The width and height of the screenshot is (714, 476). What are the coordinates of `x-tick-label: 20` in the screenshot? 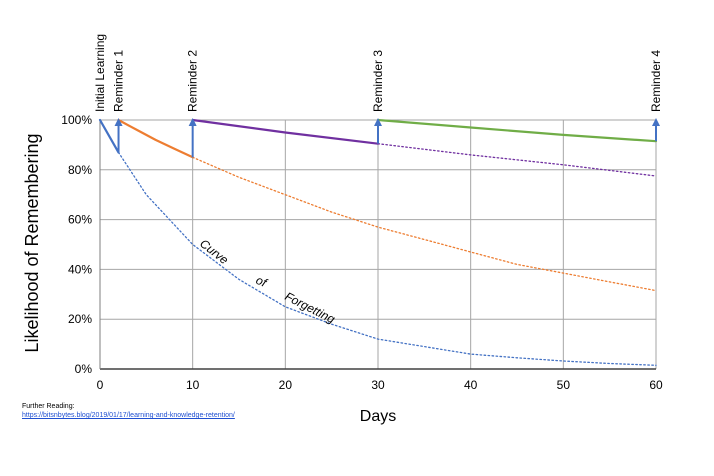 It's located at (286, 385).